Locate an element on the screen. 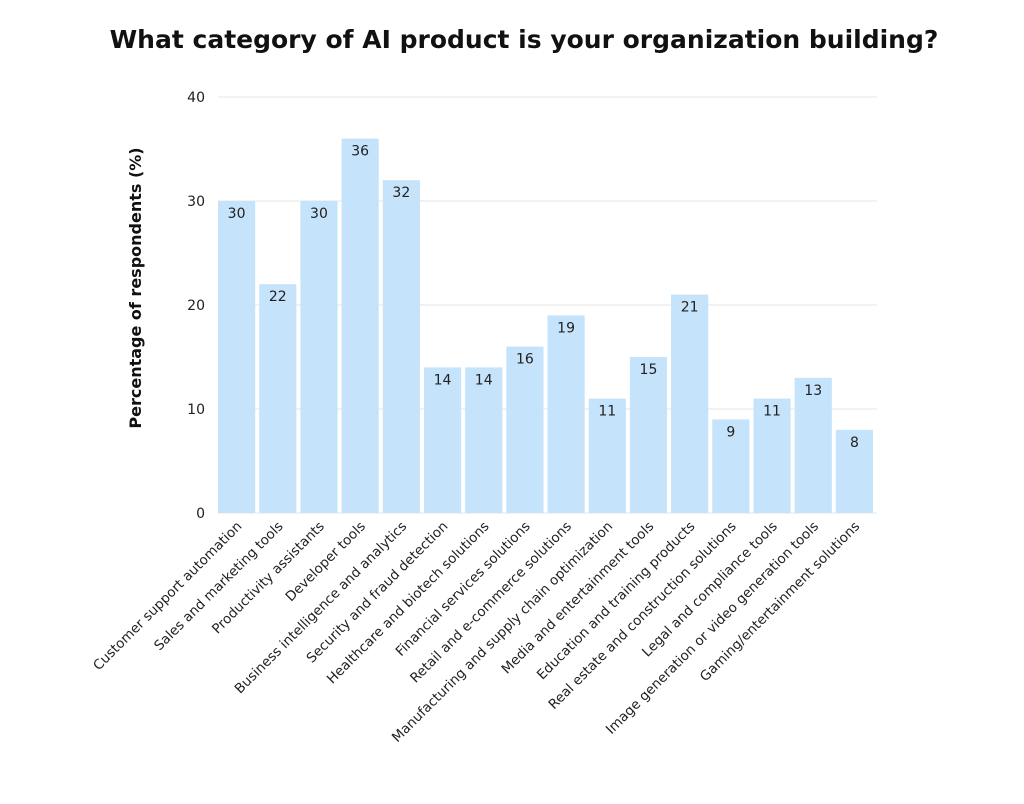 This screenshot has height=804, width=1024. y-axis-title: Percentage of respondents (%) is located at coordinates (135, 287).